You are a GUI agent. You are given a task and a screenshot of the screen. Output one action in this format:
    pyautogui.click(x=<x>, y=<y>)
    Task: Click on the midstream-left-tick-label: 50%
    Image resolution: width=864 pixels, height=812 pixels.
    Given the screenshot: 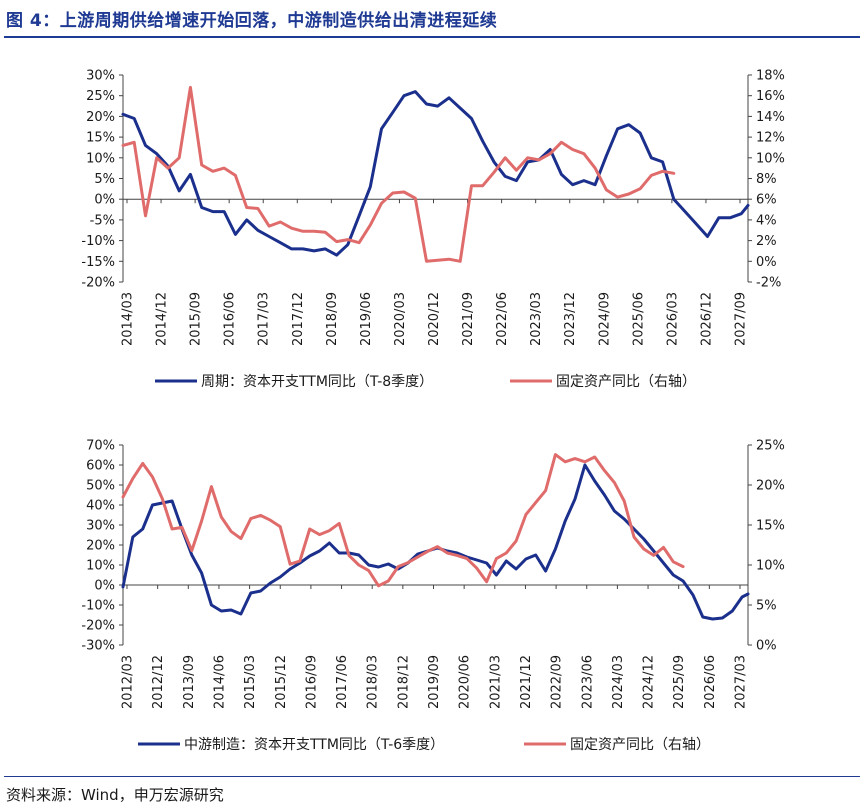 What is the action you would take?
    pyautogui.click(x=100, y=486)
    